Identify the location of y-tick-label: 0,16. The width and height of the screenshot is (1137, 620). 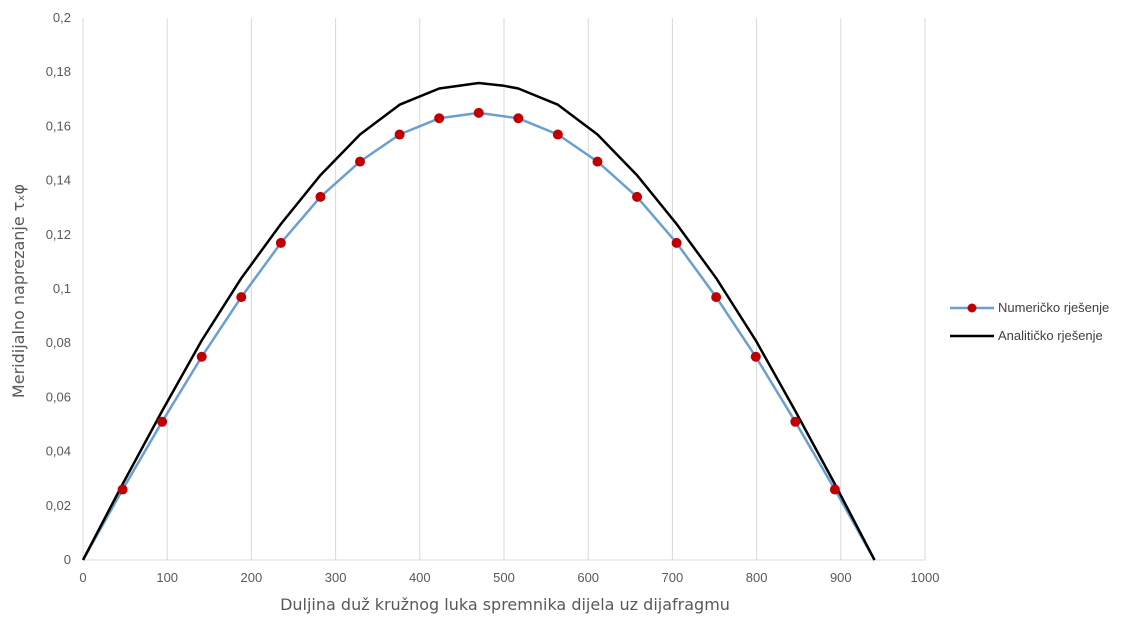
(58, 125).